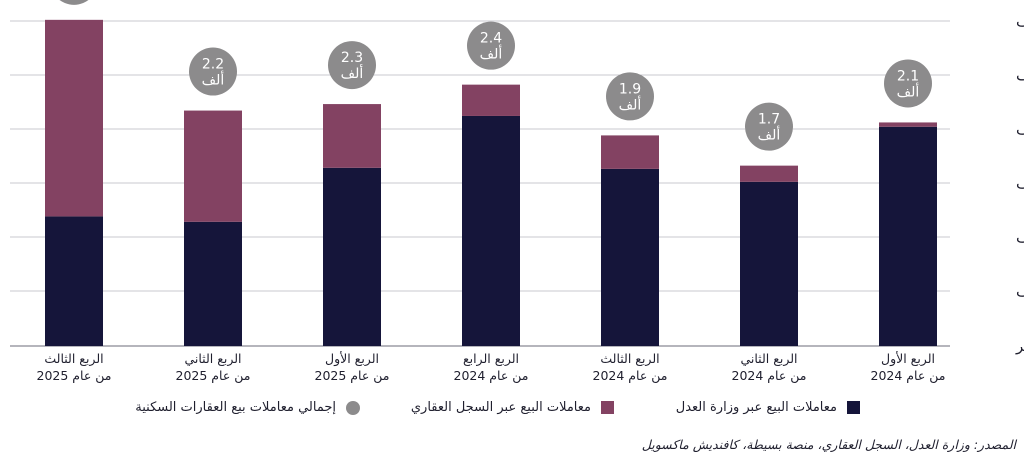 The width and height of the screenshot is (1024, 467). I want to click on y-tick-label: 2.5 ألف, so click(1020, 128).